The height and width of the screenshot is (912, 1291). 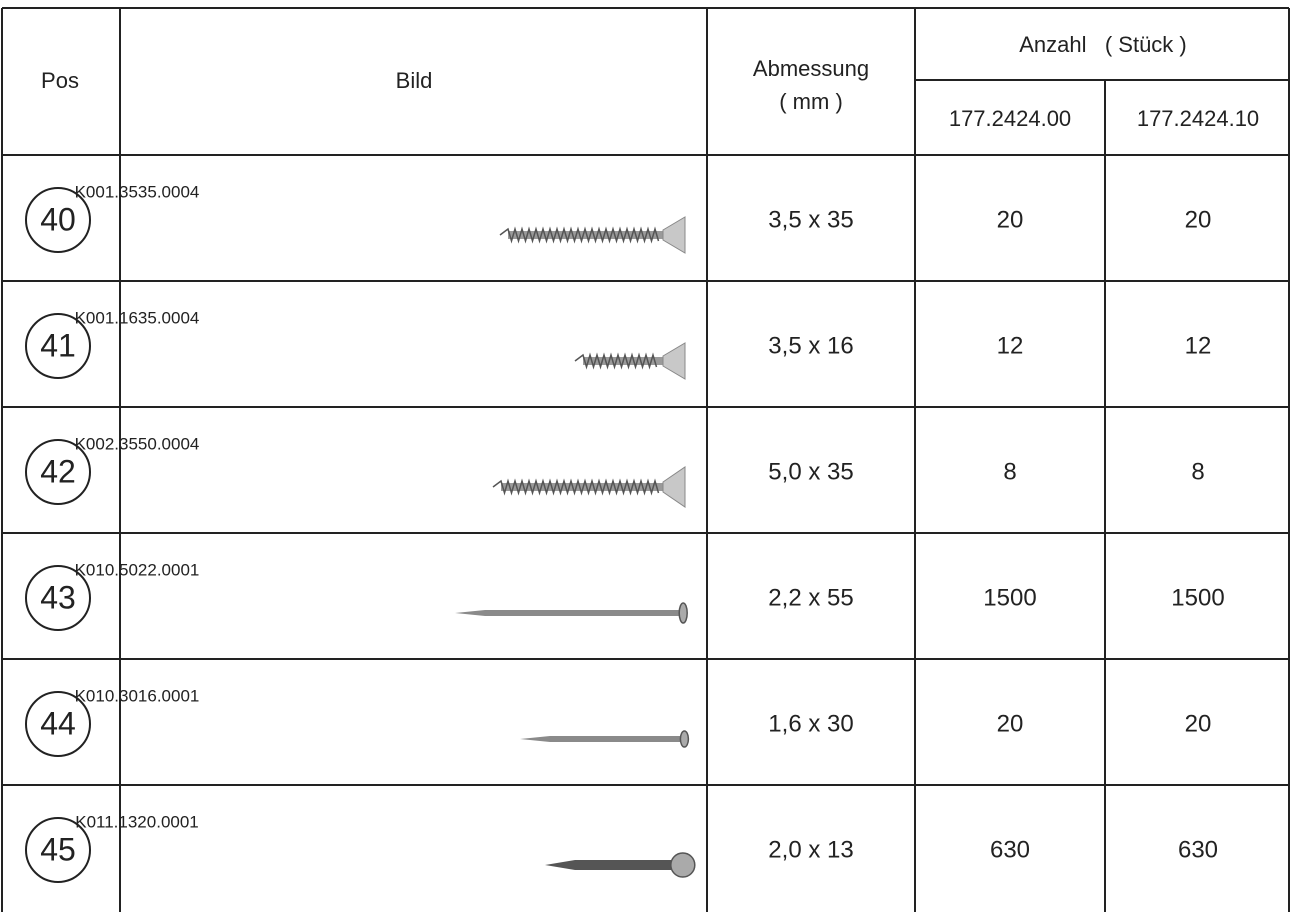 What do you see at coordinates (810, 345) in the screenshot?
I see `dimension: 3,5 x 16` at bounding box center [810, 345].